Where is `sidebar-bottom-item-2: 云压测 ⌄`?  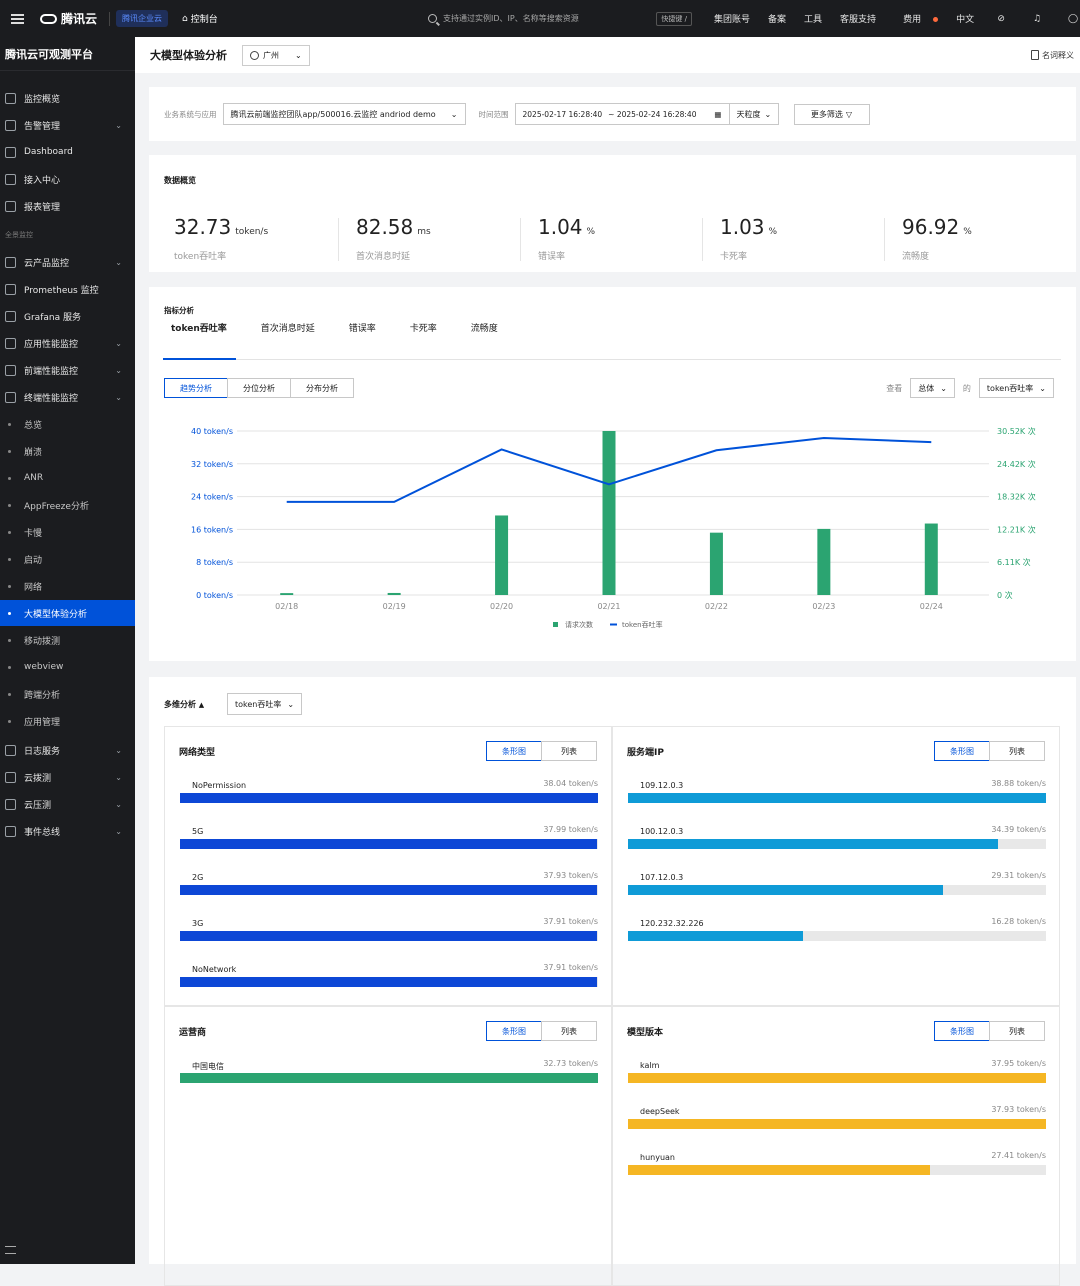
sidebar-bottom-item-2: 云压测 ⌄ is located at coordinates (67, 804).